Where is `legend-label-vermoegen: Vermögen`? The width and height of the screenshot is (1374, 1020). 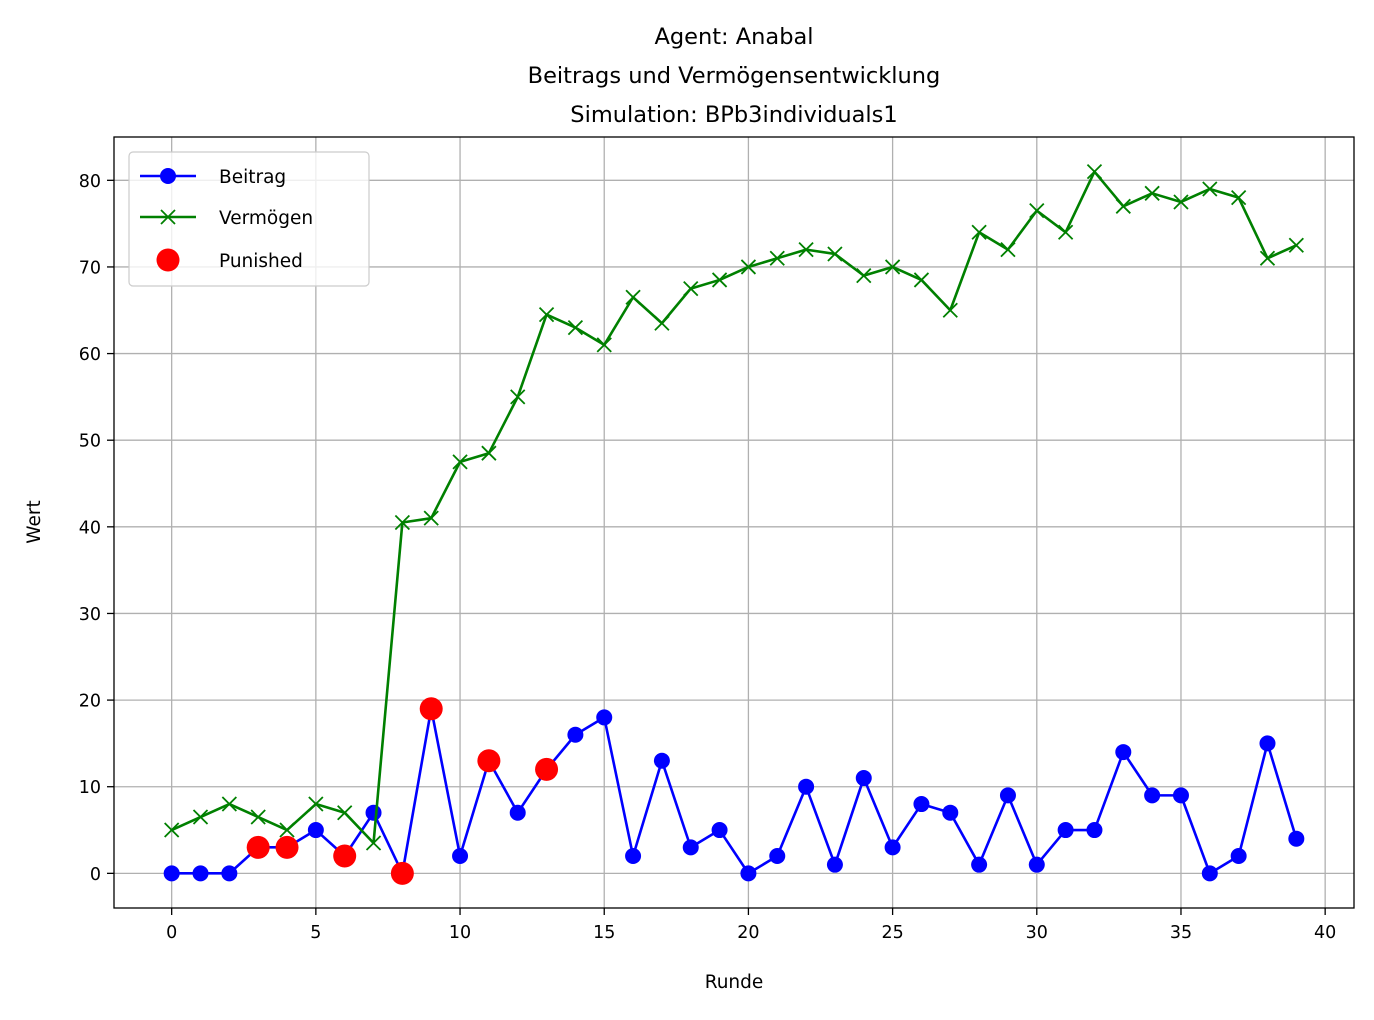 legend-label-vermoegen: Vermögen is located at coordinates (266, 218).